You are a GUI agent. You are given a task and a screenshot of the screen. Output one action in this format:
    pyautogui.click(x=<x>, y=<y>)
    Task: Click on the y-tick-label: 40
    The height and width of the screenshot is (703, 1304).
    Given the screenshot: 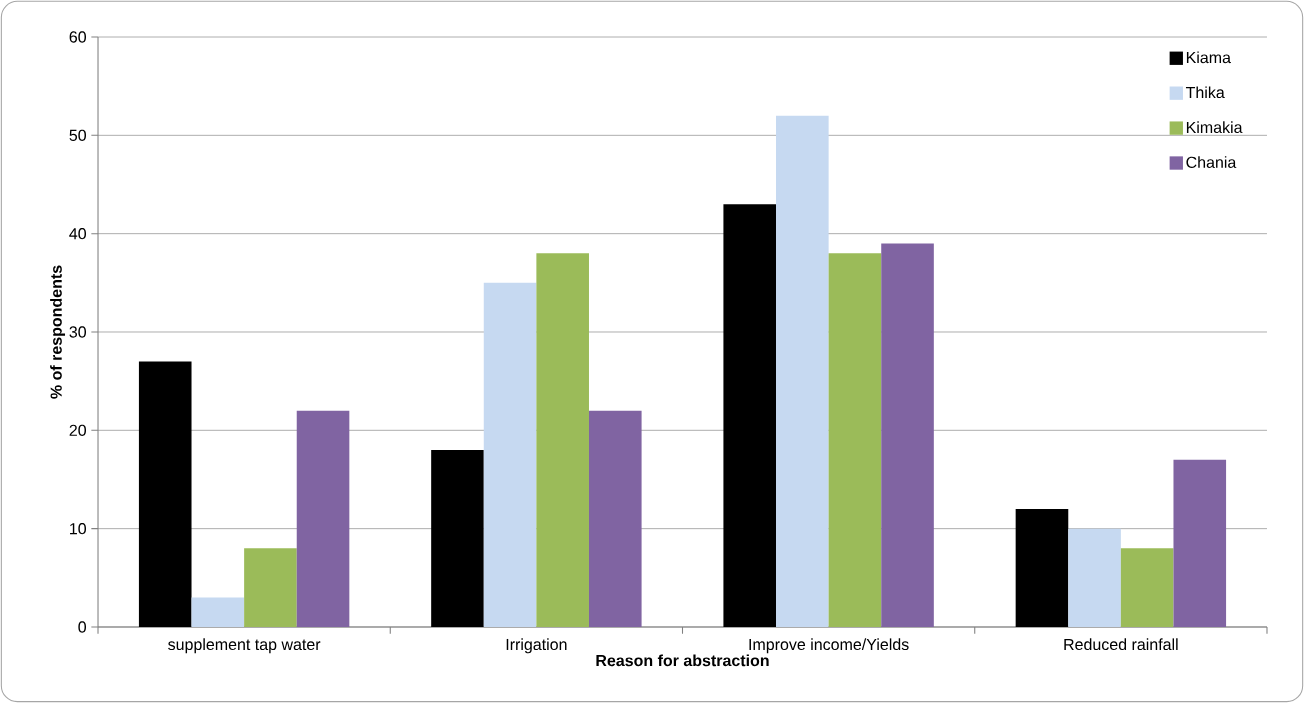 What is the action you would take?
    pyautogui.click(x=78, y=234)
    